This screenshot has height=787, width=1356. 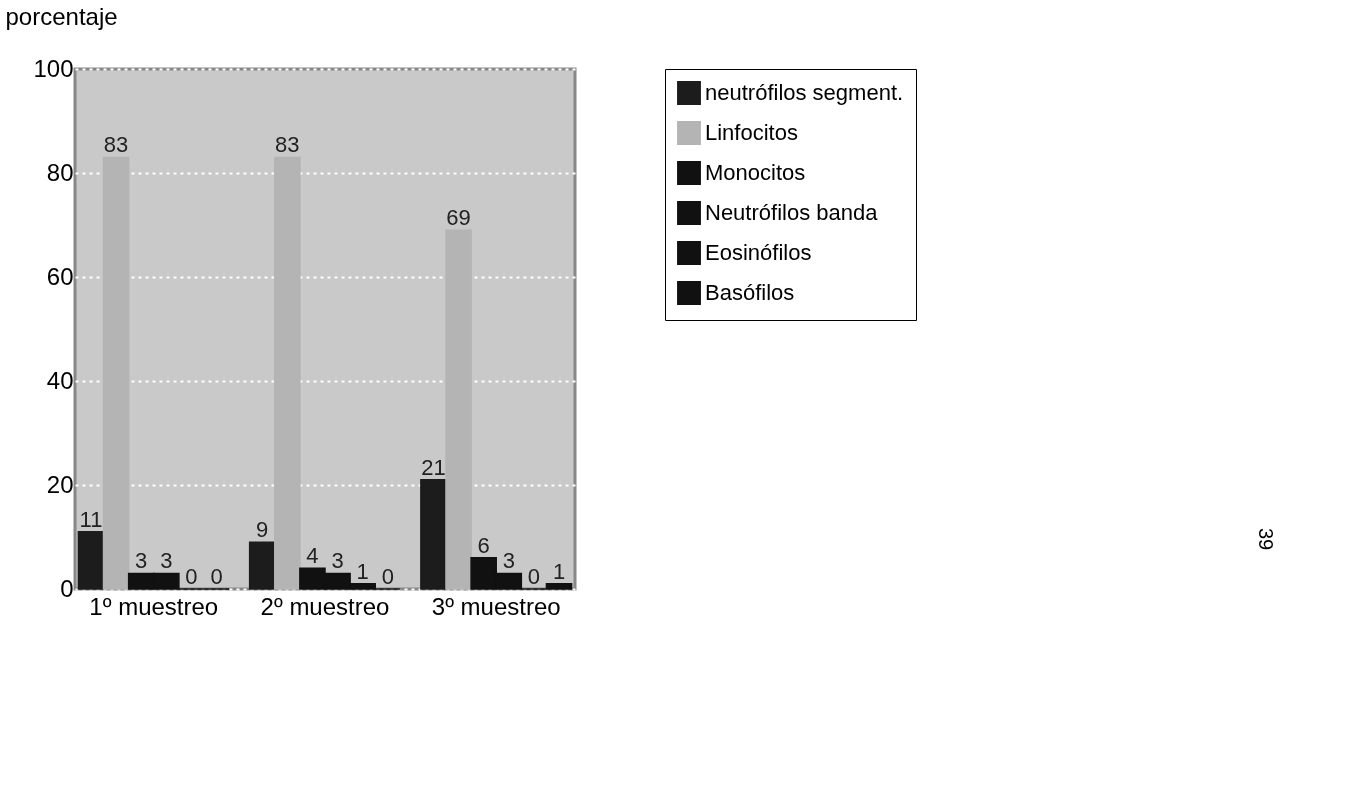 I want to click on x-tick-label: 2º muestreo, so click(x=325, y=606).